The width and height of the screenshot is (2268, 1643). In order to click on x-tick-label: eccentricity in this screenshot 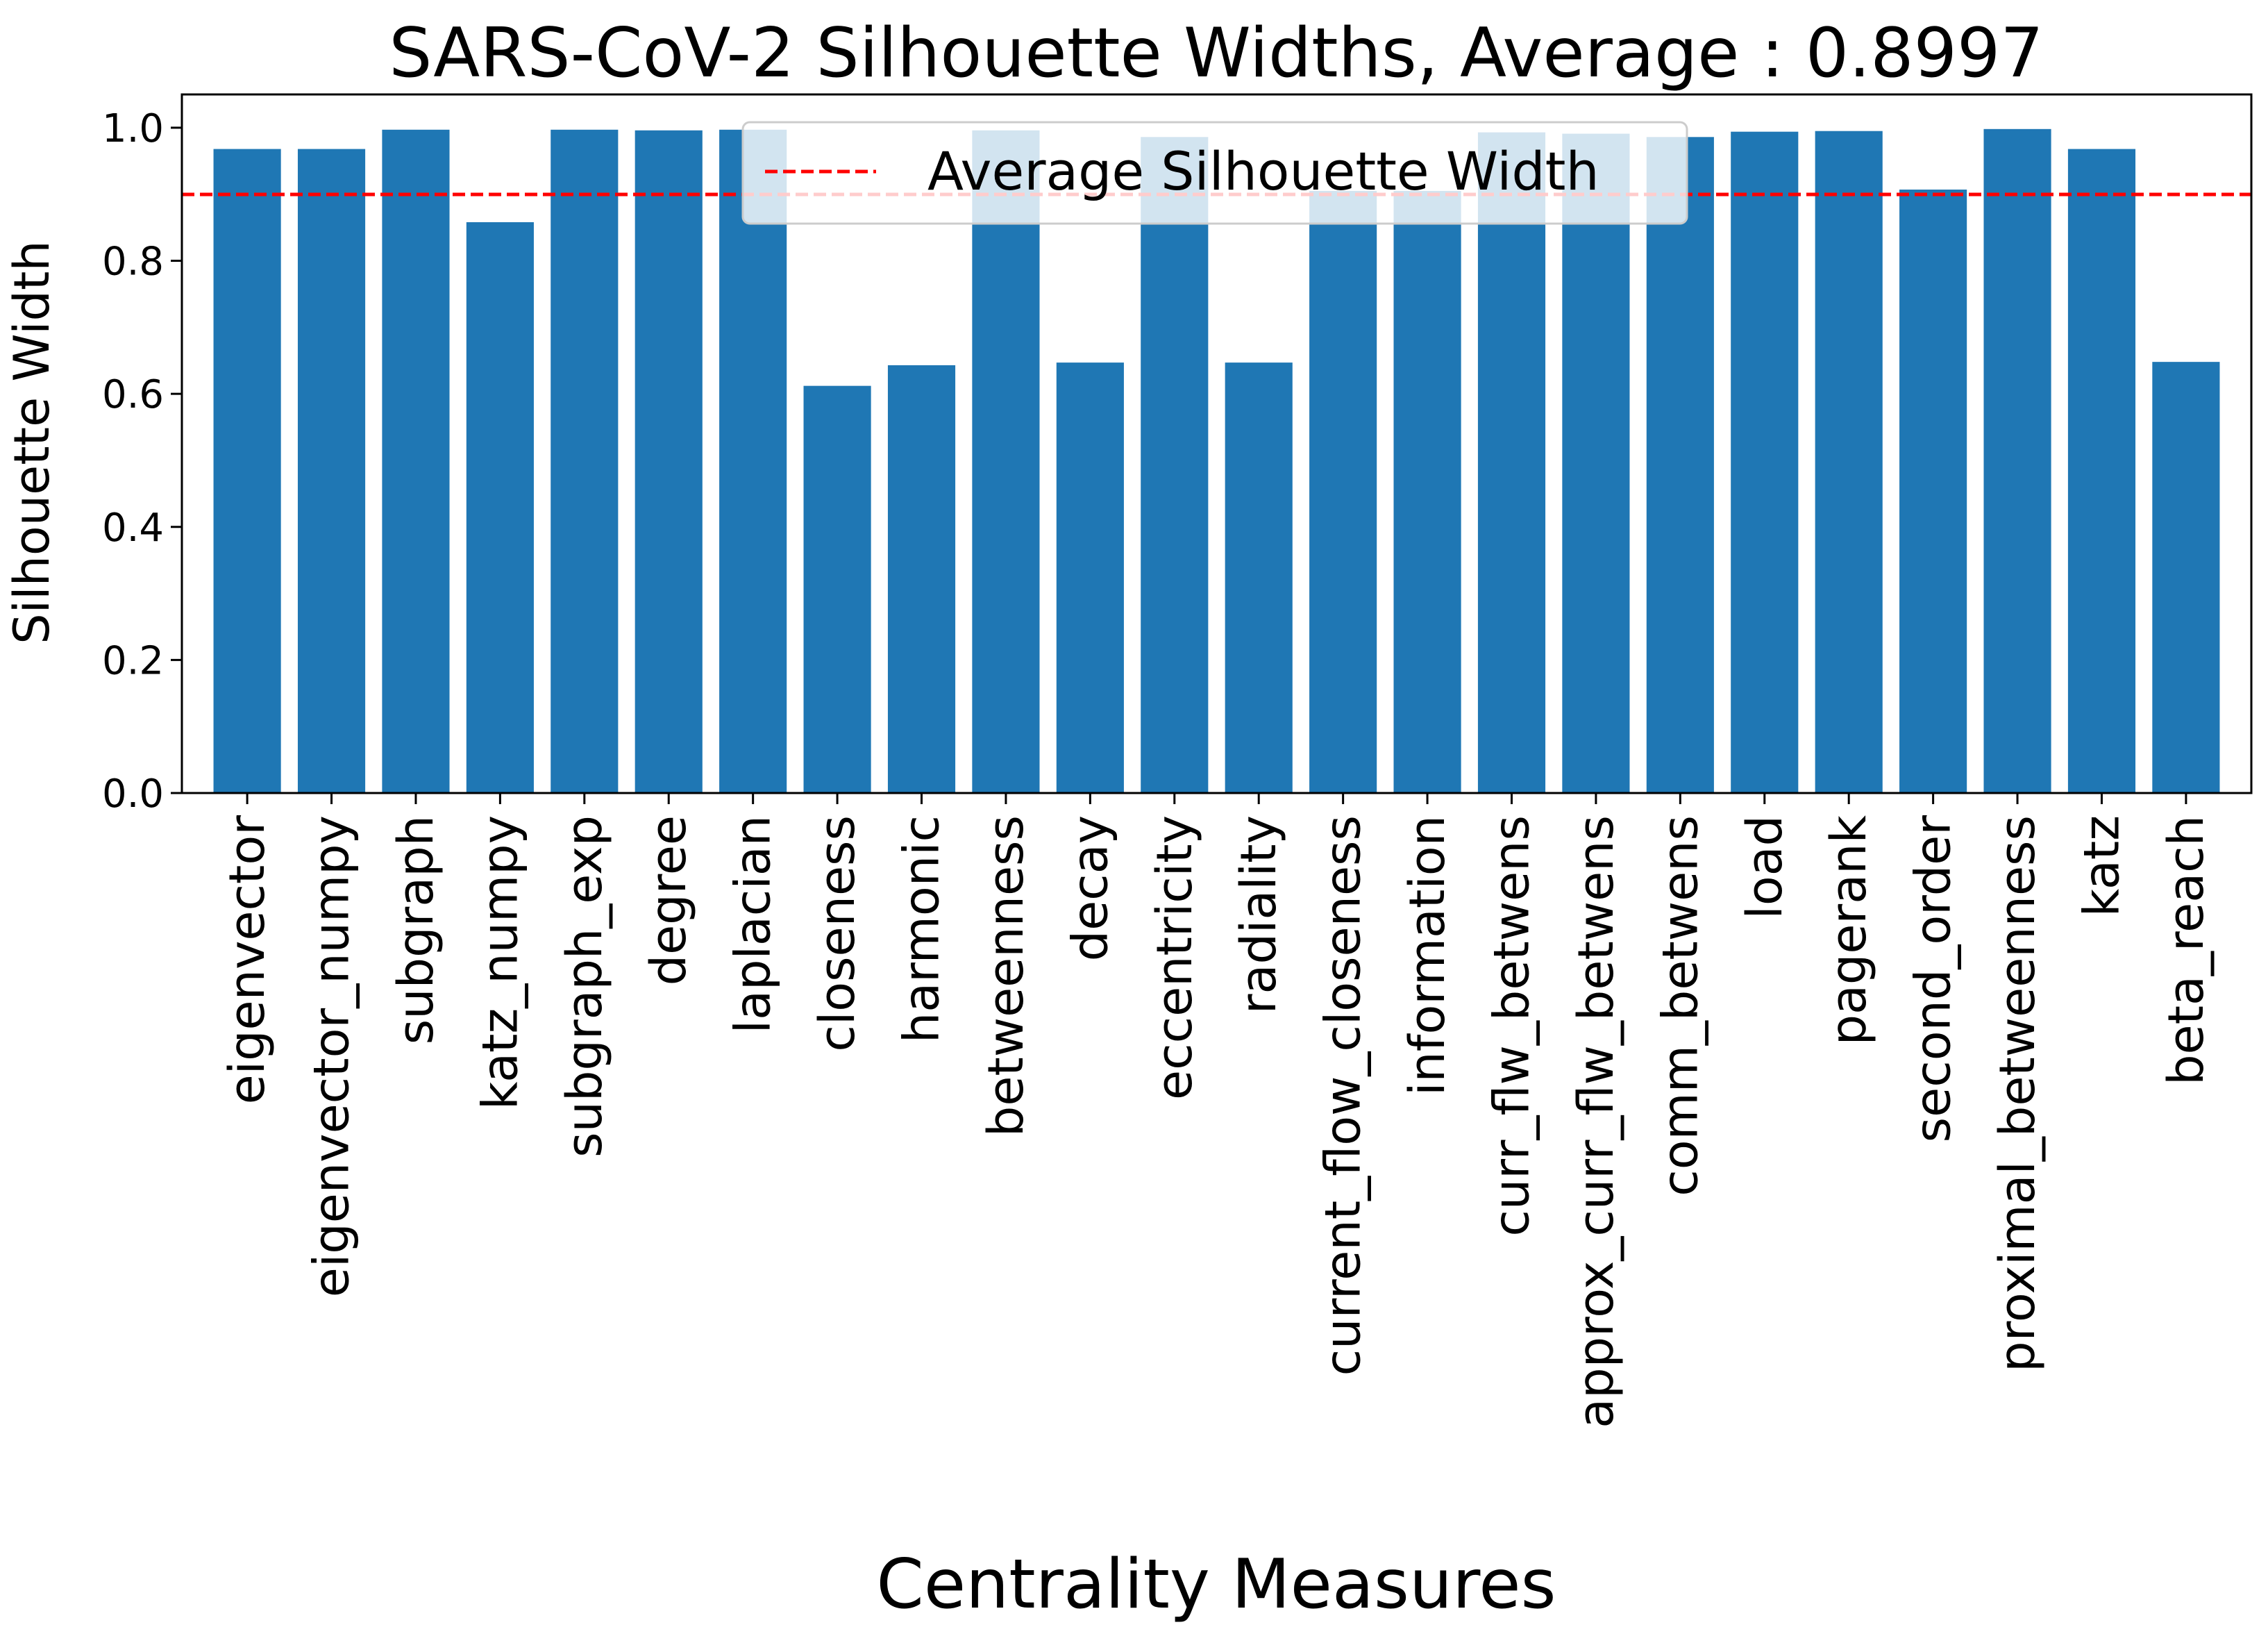, I will do `click(1174, 958)`.